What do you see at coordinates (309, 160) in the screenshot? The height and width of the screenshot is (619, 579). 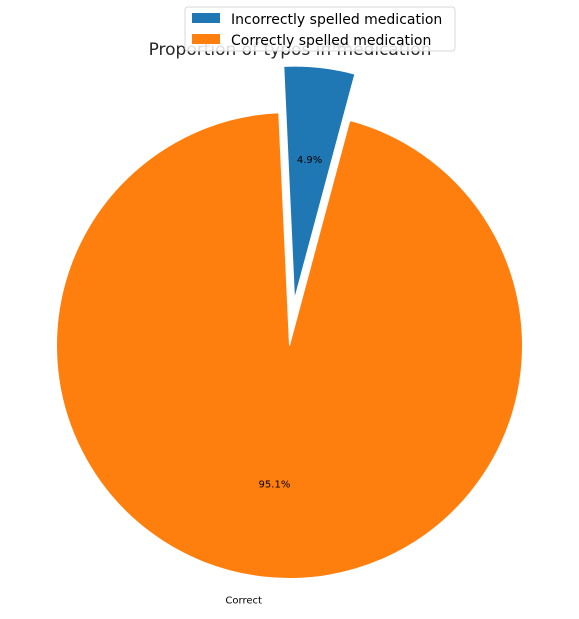 I see `percent-label-typos: 4.9%` at bounding box center [309, 160].